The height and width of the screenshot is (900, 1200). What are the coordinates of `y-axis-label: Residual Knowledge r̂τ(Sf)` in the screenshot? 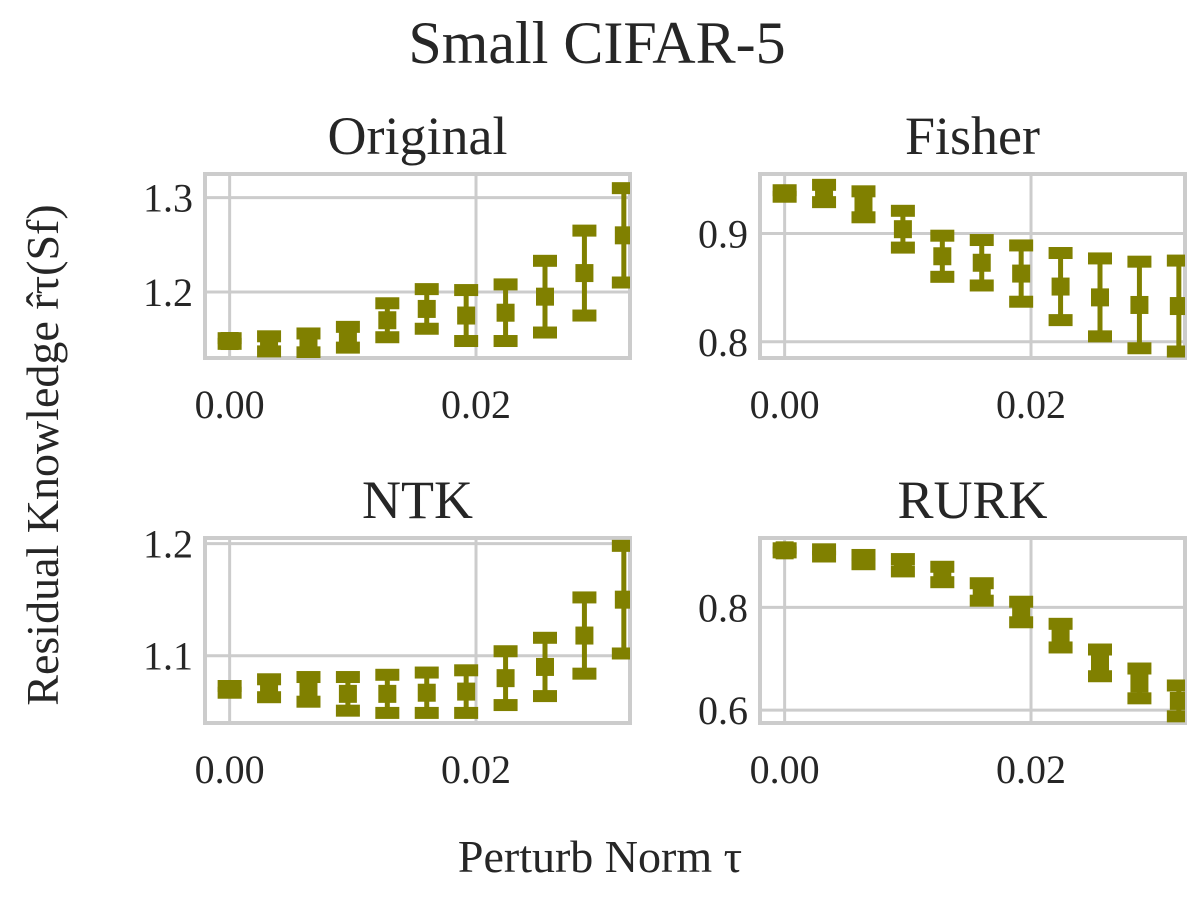 It's located at (42, 454).